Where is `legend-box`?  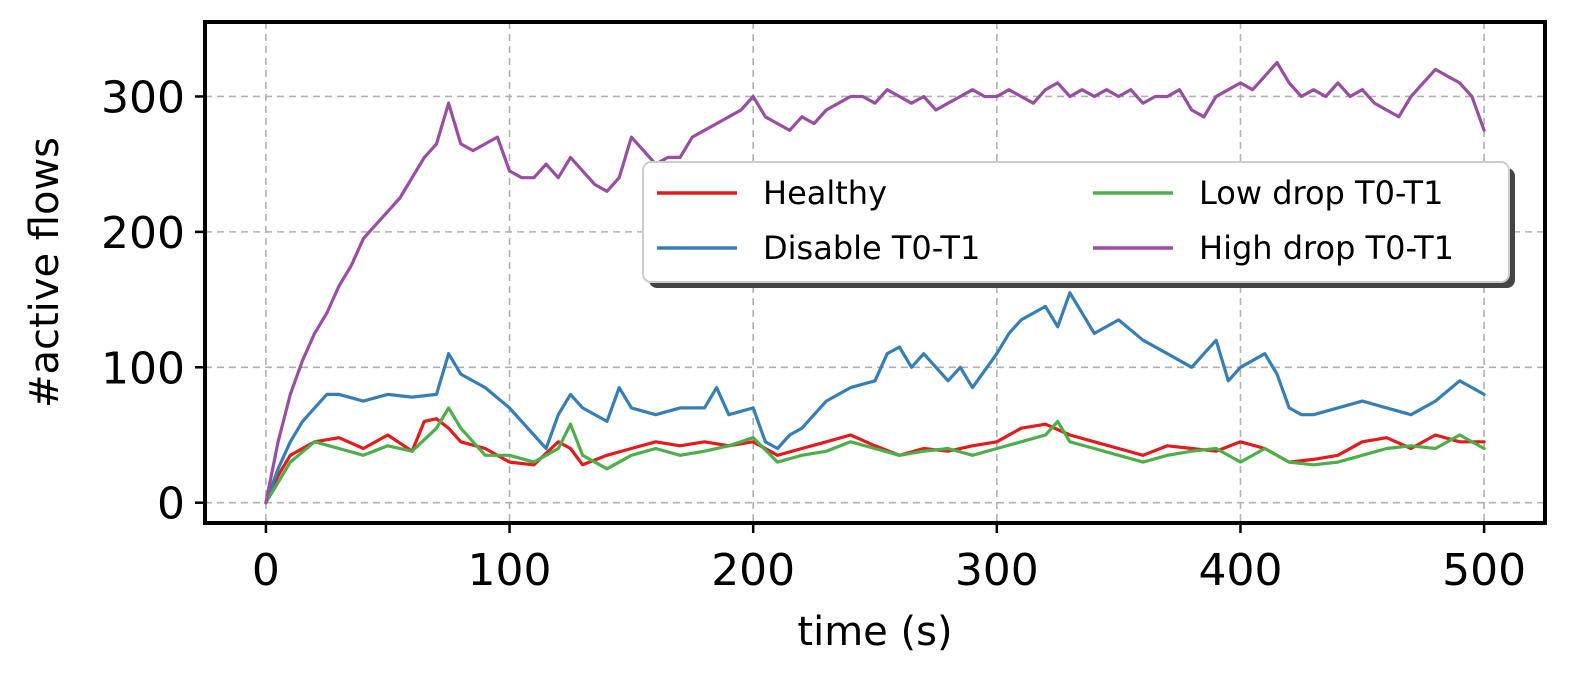
legend-box is located at coordinates (1076, 222).